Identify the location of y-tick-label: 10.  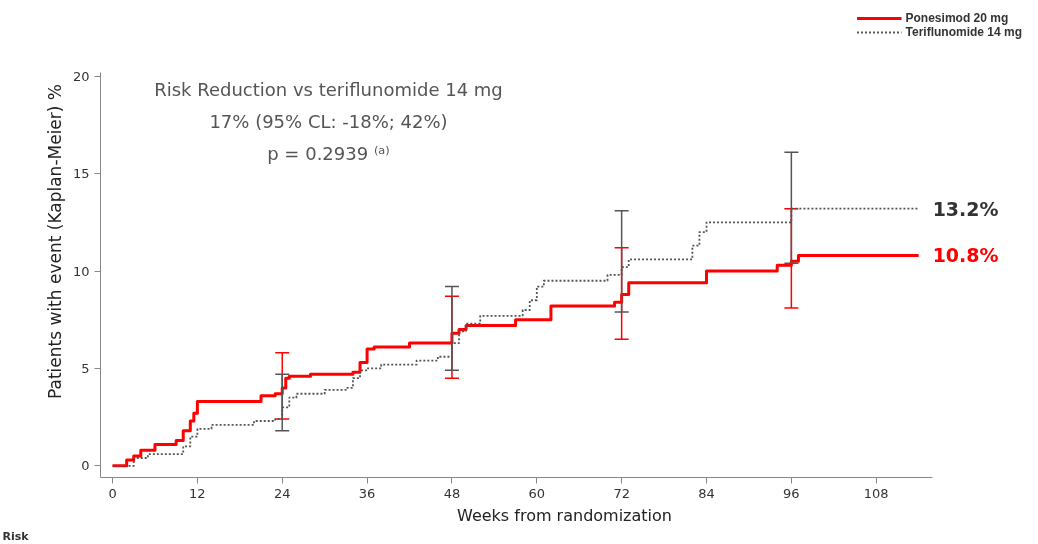
(81, 271).